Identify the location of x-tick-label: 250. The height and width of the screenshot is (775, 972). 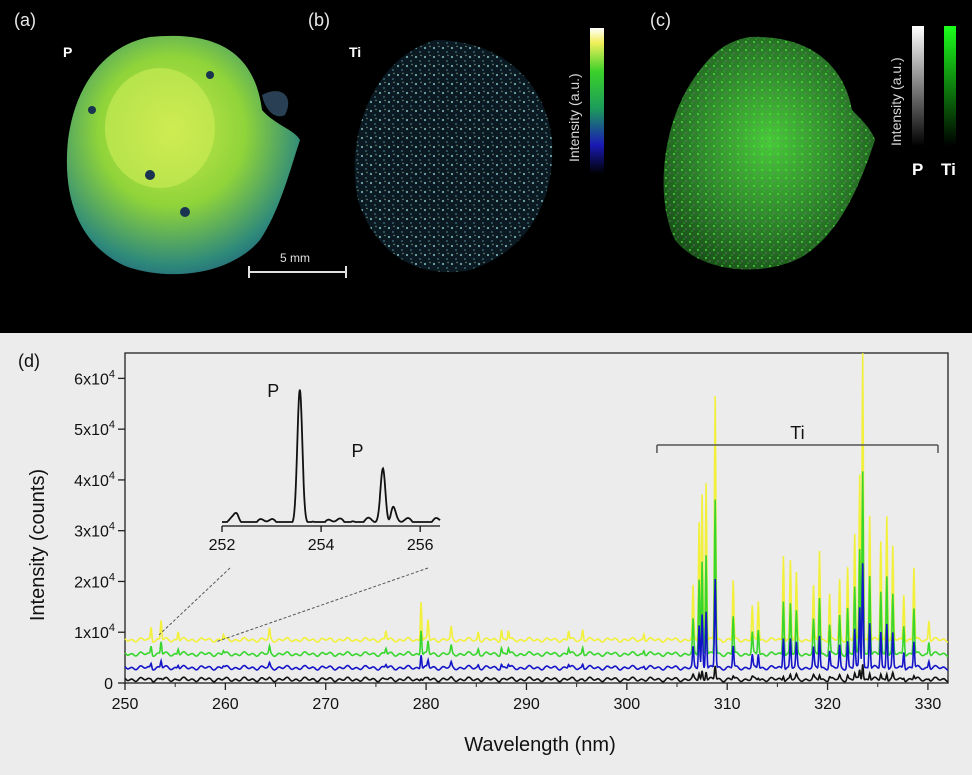
(125, 704).